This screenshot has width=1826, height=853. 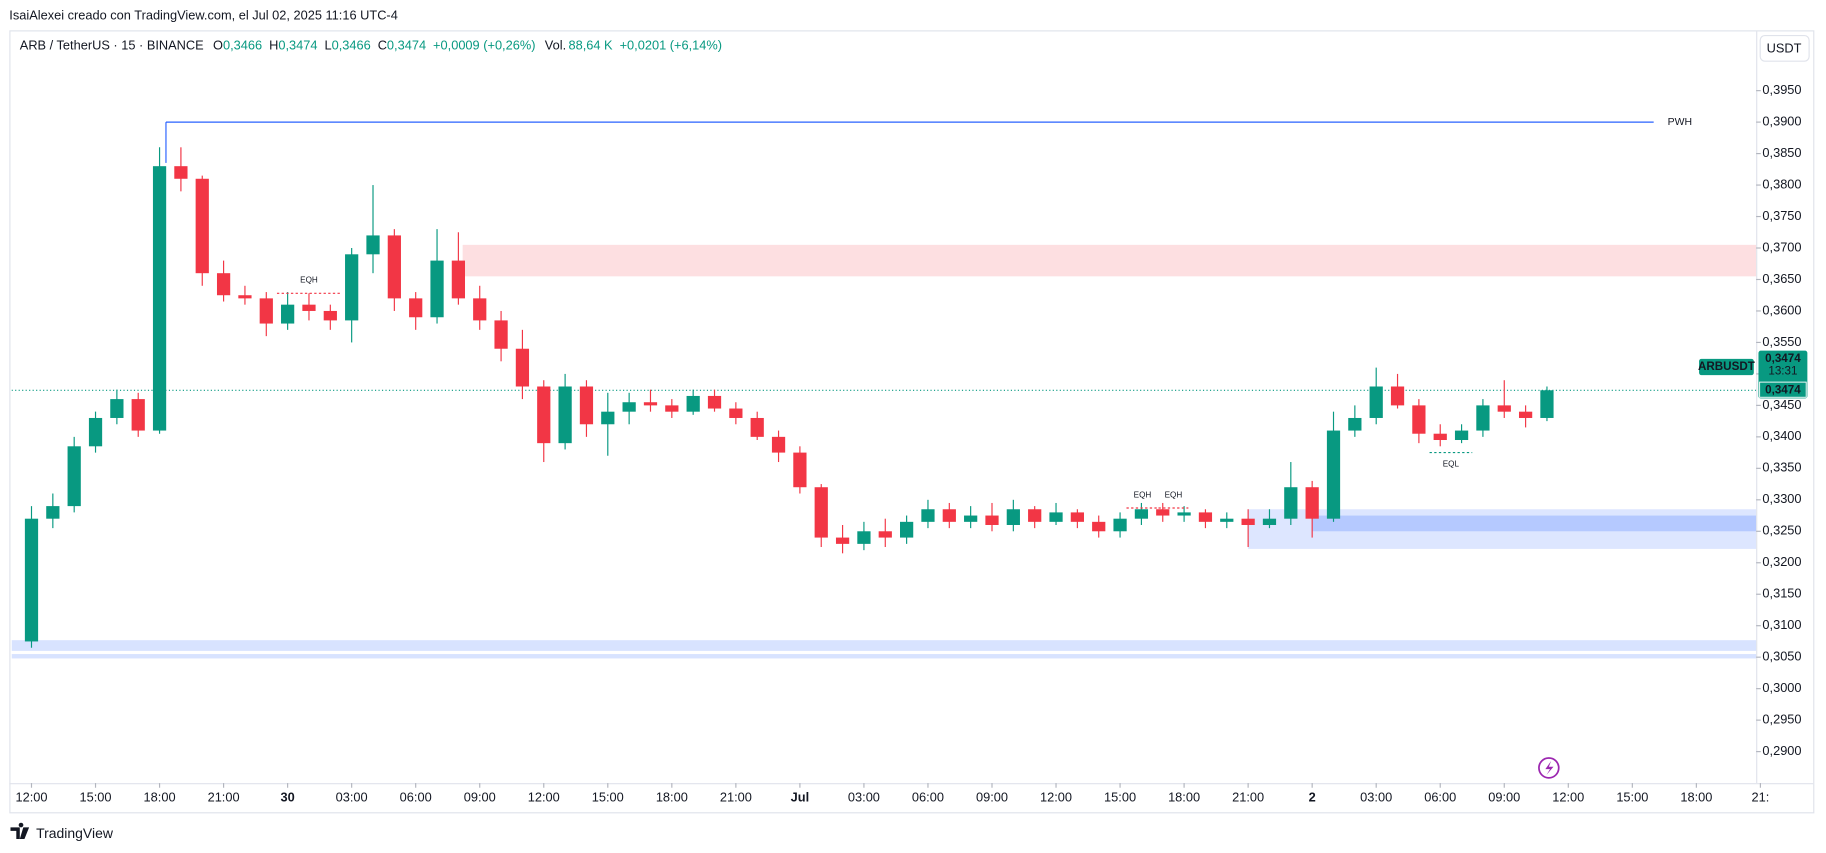 What do you see at coordinates (382, 45) in the screenshot?
I see `legend-item: C` at bounding box center [382, 45].